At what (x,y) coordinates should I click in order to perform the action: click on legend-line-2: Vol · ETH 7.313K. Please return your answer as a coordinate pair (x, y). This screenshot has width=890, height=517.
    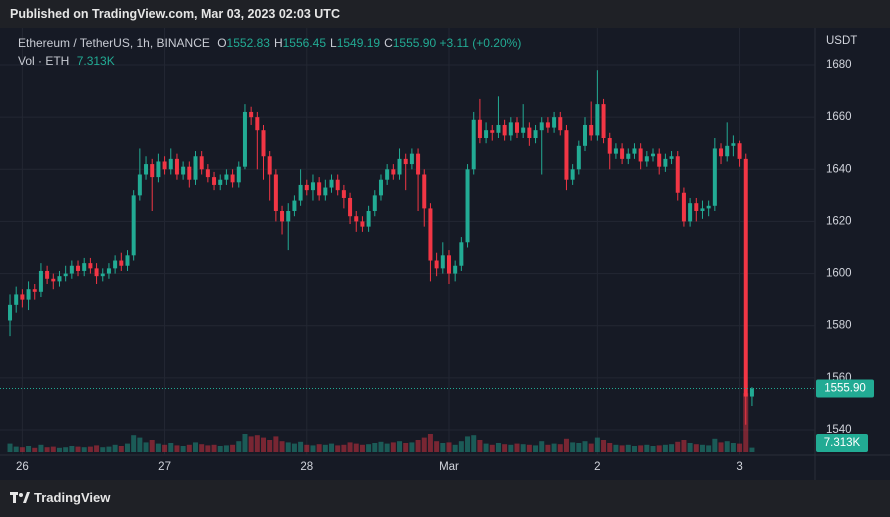
    Looking at the image, I should click on (269, 61).